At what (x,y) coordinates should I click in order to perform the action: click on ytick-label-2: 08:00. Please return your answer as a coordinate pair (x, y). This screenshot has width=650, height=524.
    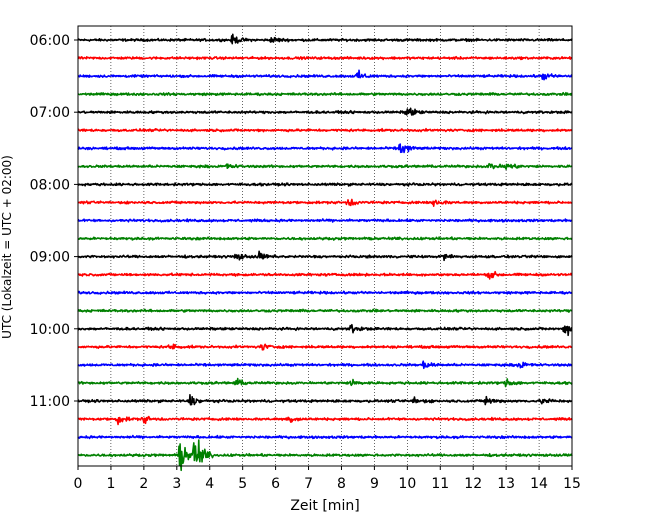
    Looking at the image, I should click on (50, 185).